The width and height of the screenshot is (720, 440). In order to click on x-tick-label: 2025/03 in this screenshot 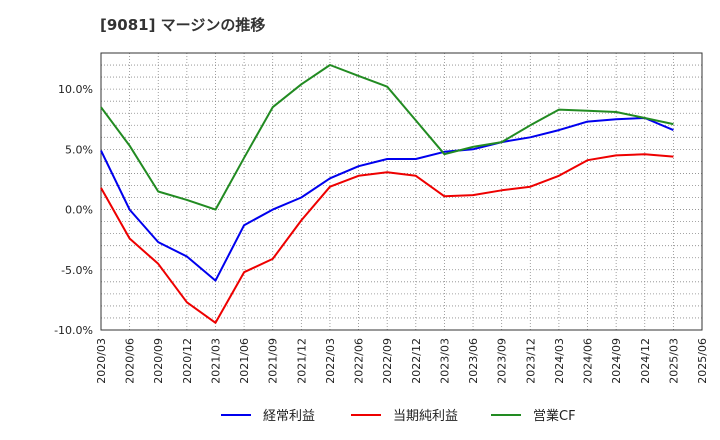, I will do `click(673, 361)`.